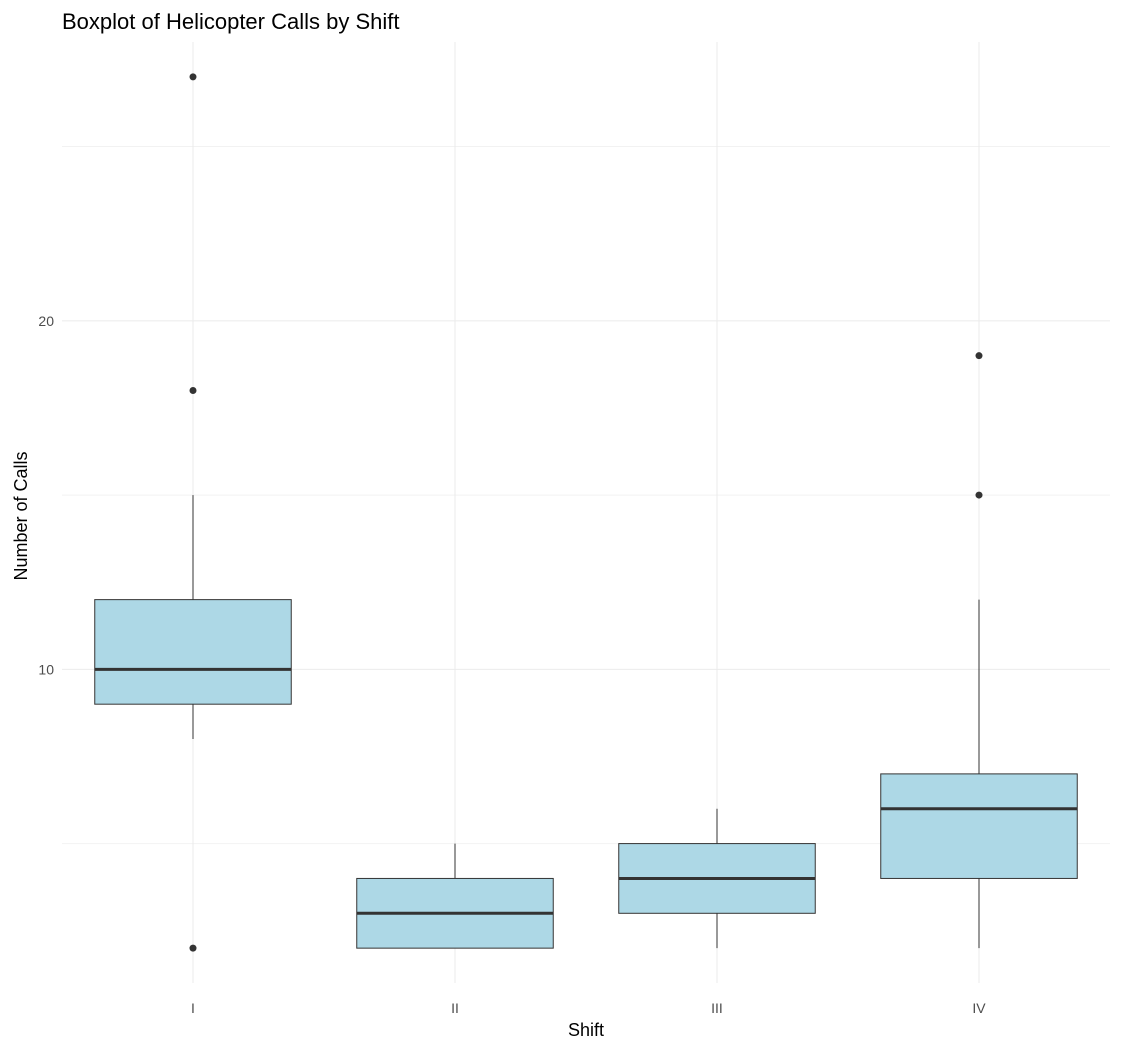 The width and height of the screenshot is (1122, 1051). I want to click on y-axis-title: Number of Calls, so click(21, 515).